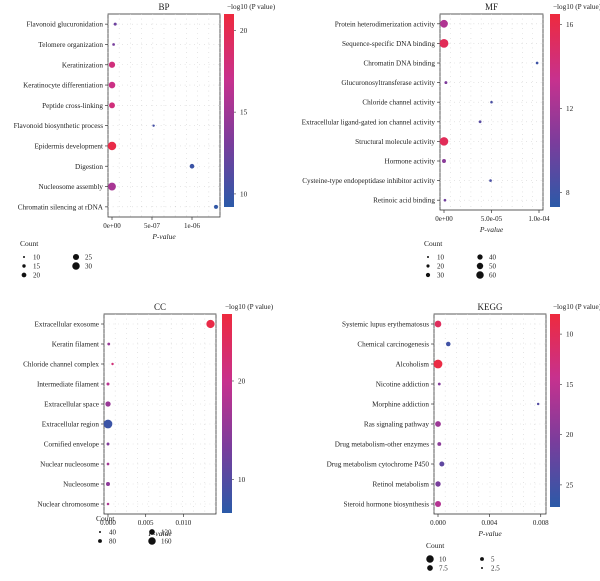 Image resolution: width=600 pixels, height=581 pixels. Describe the element at coordinates (61, 207) in the screenshot. I see `category-label: Chromatin silencing at rDNA` at that location.